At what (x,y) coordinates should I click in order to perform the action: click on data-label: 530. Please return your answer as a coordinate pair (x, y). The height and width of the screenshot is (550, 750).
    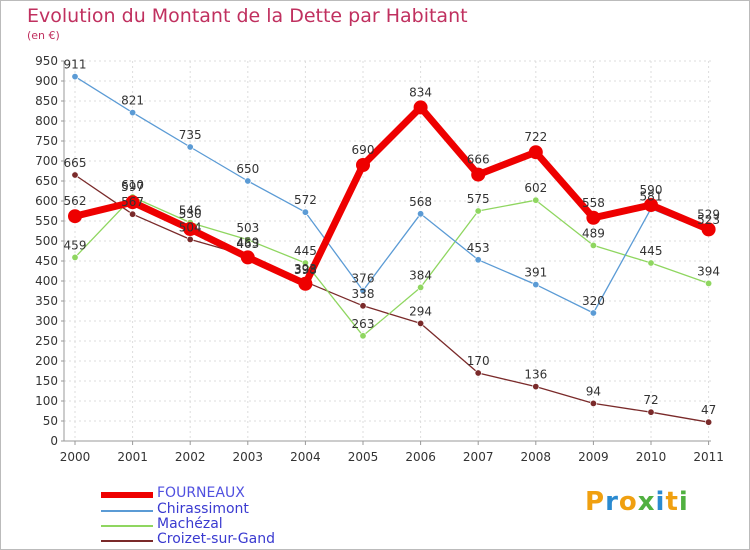
    Looking at the image, I should click on (190, 214).